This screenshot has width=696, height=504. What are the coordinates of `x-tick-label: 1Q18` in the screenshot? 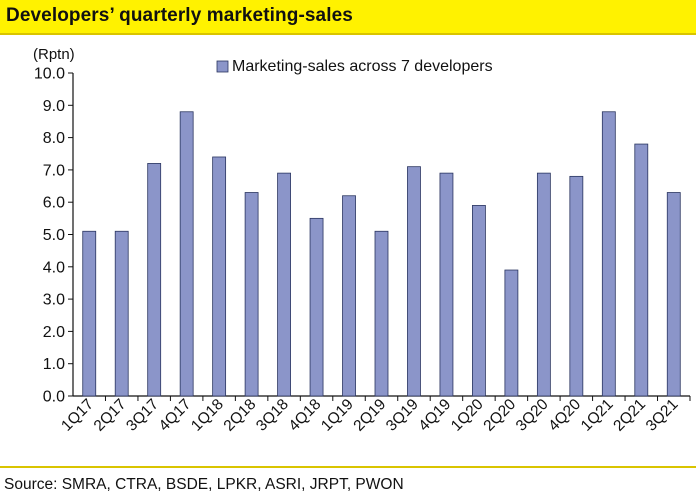 It's located at (207, 415).